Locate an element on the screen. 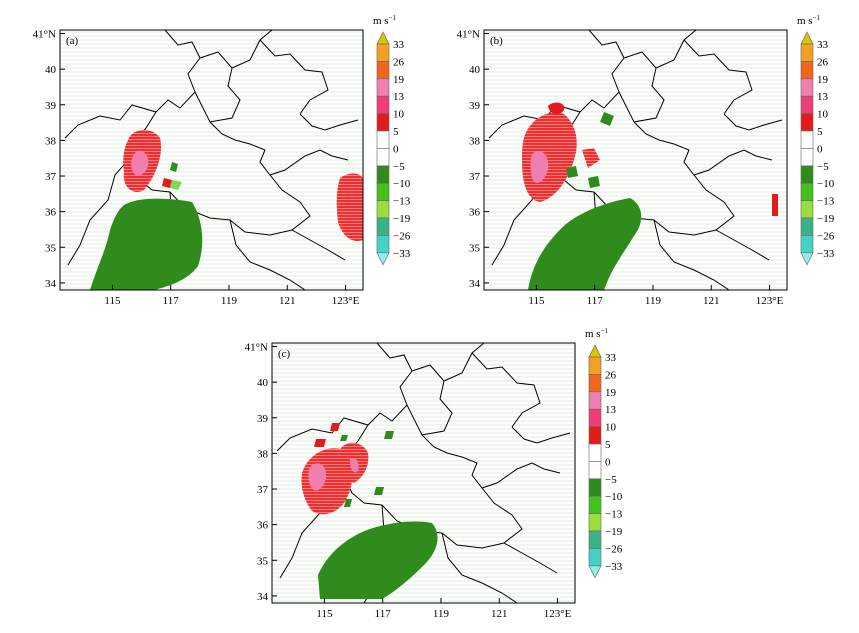  panel-c: (c) is located at coordinates (423, 473).